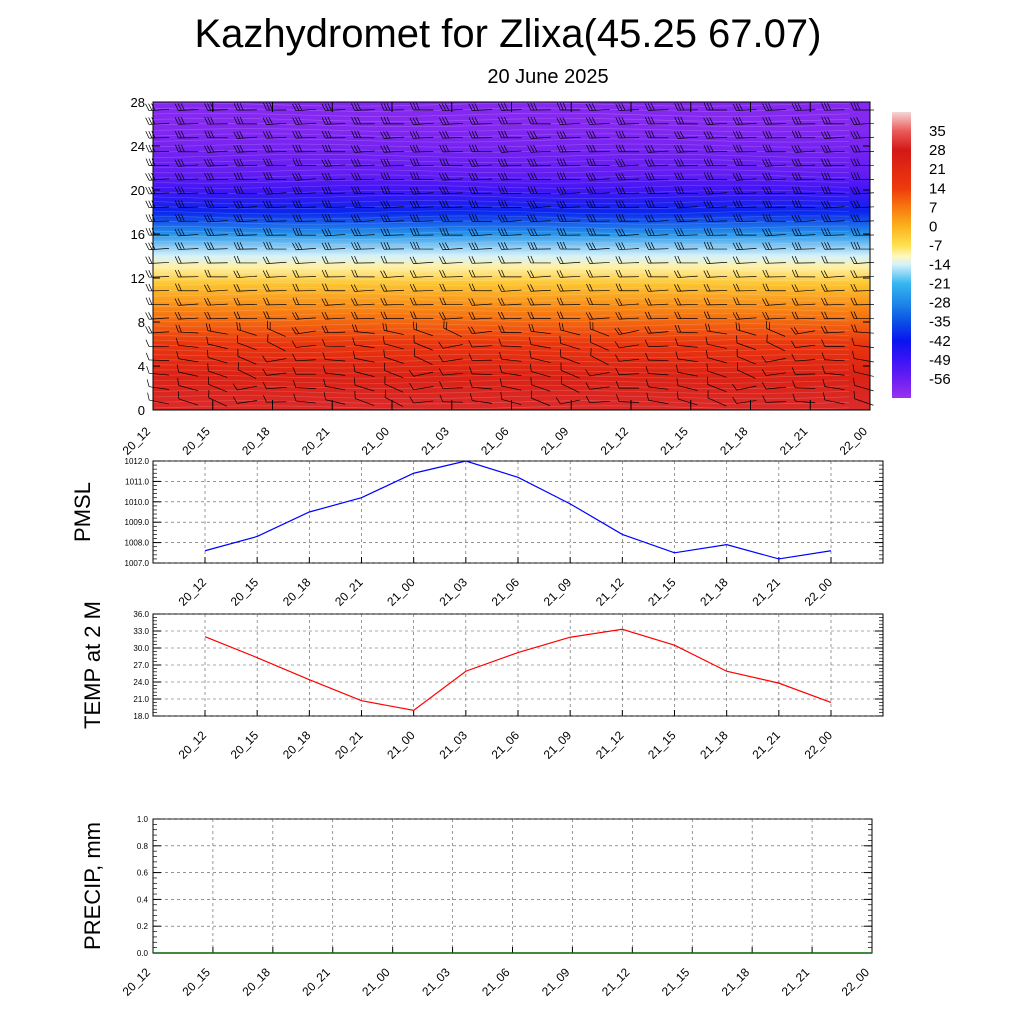  What do you see at coordinates (143, 846) in the screenshot?
I see `y-tick-label: 0.8` at bounding box center [143, 846].